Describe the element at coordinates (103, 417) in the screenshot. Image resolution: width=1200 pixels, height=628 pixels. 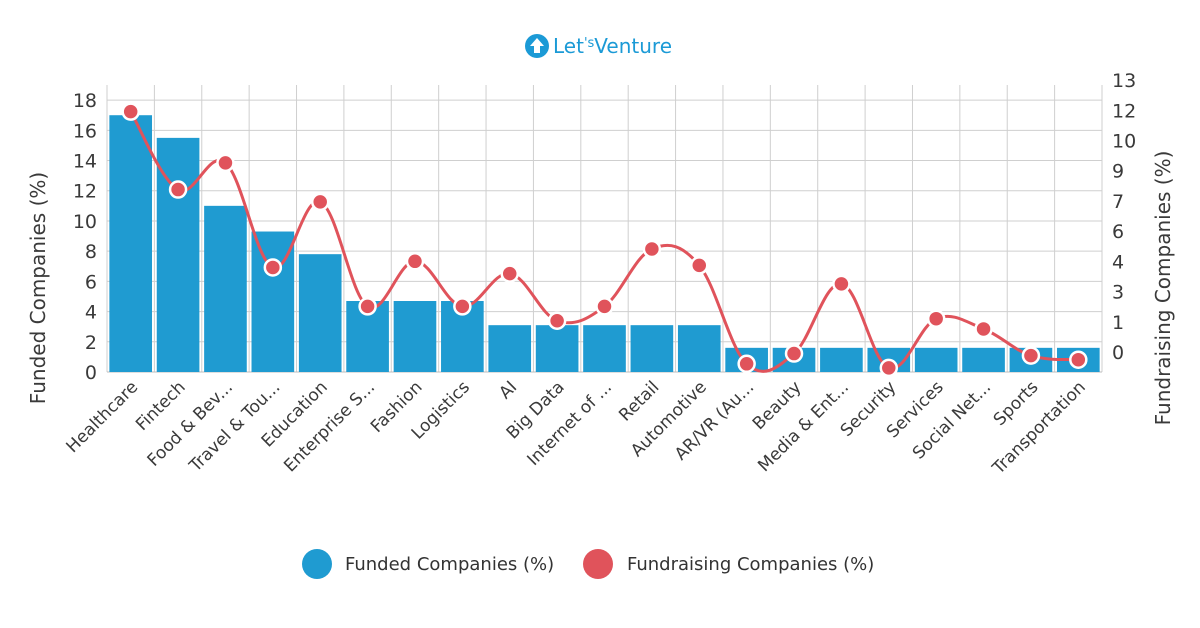
I see `category-label: Healthcare` at that location.